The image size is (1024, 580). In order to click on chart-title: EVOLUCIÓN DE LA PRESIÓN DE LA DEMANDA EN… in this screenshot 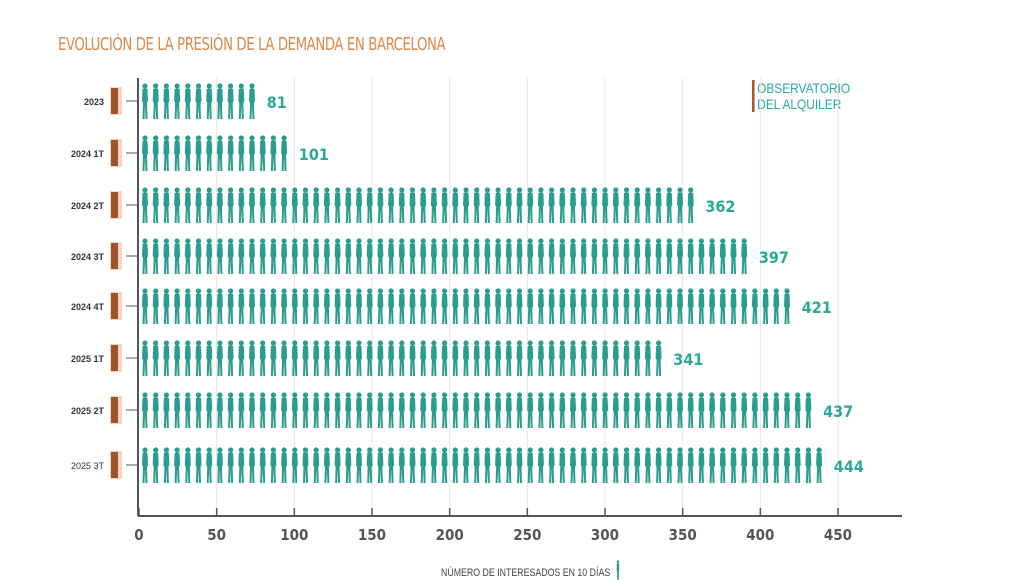, I will do `click(252, 44)`.